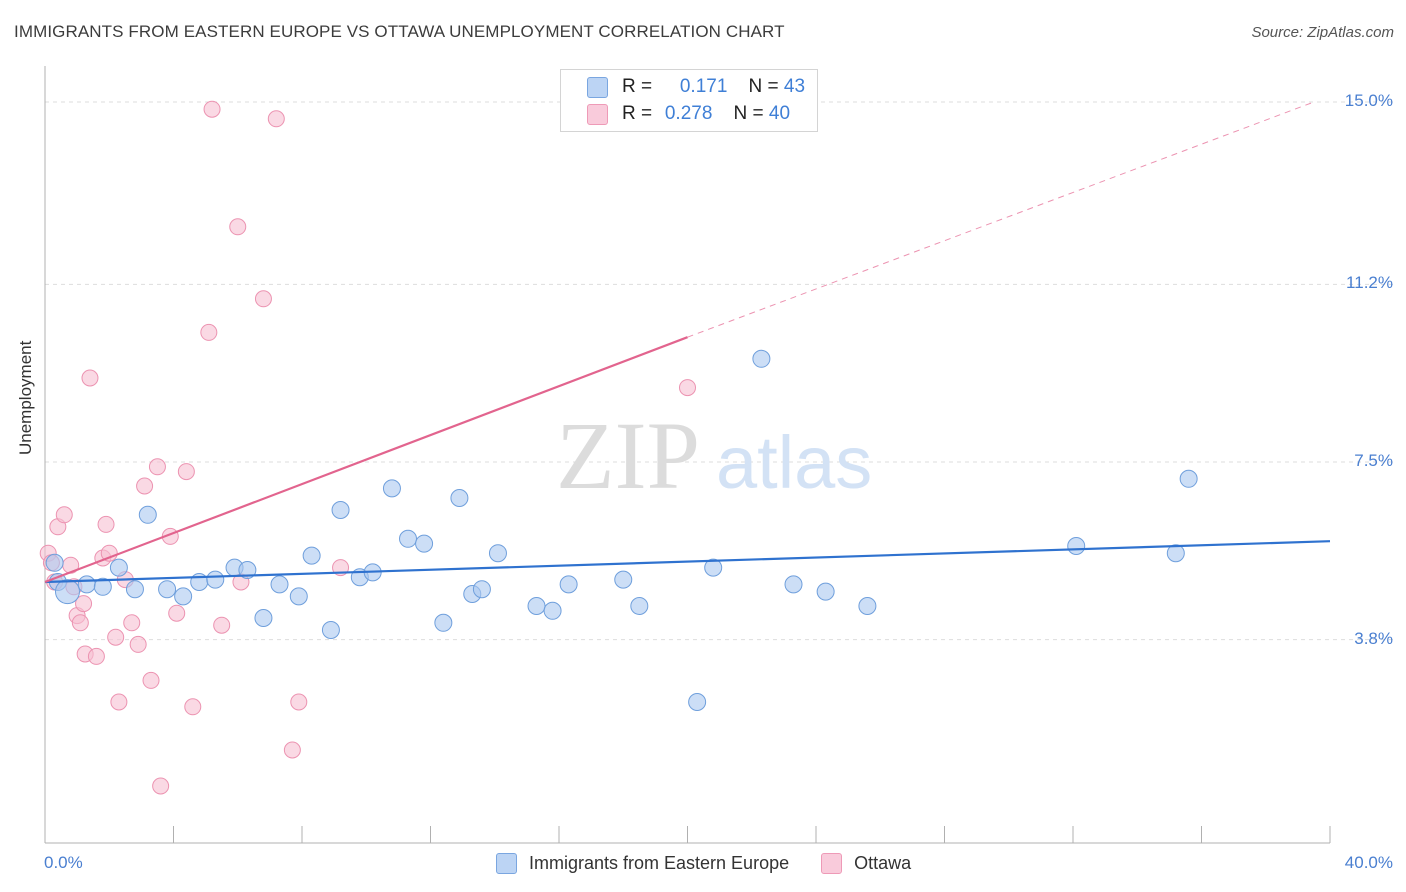 The image size is (1406, 892). What do you see at coordinates (1373, 460) in the screenshot?
I see `y-tick-label: 7.5%` at bounding box center [1373, 460].